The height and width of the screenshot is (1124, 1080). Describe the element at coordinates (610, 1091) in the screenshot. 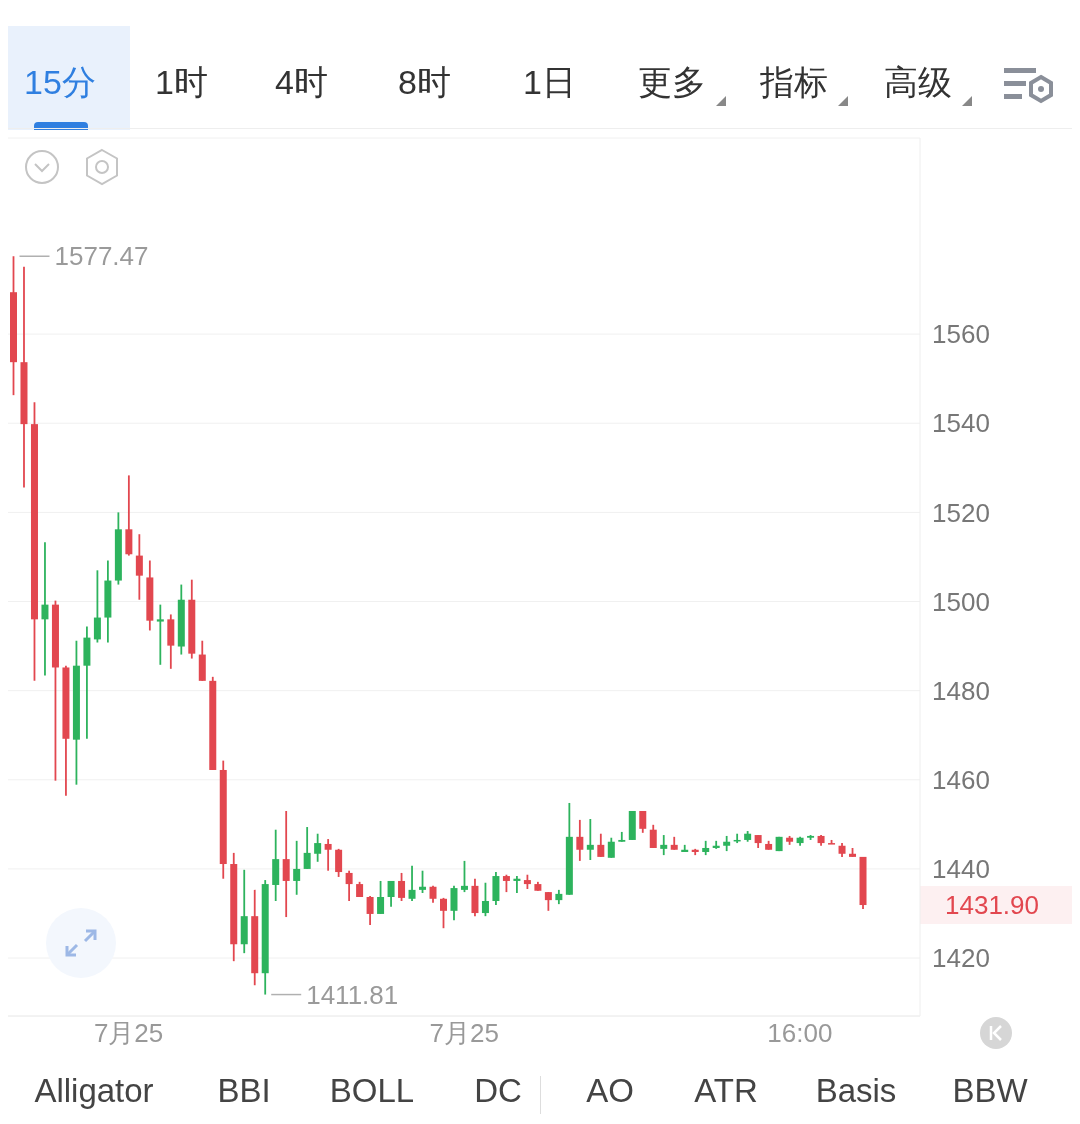

I see `text: AO` at that location.